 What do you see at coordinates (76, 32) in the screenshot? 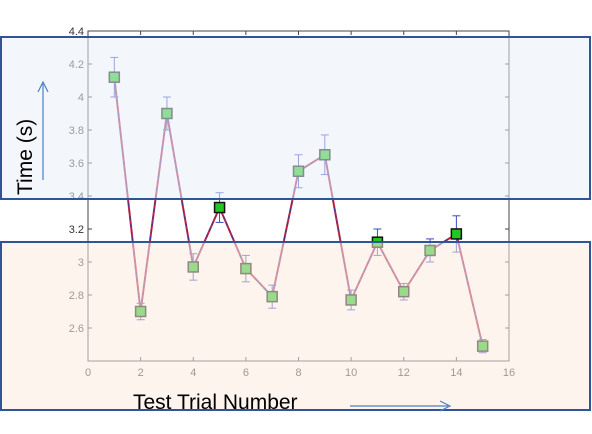
I see `y-tick-label: 4.4` at bounding box center [76, 32].